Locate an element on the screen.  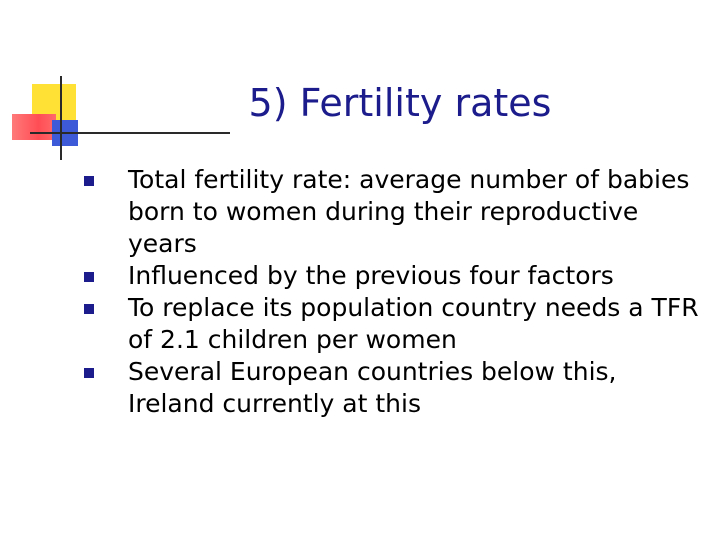
slide-title: 5) Fertility rates is located at coordinates (400, 103).